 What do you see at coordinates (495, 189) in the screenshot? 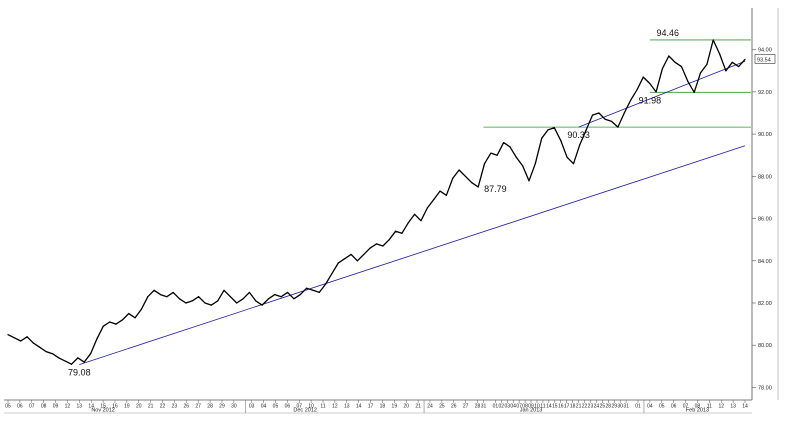
I see `annotation-label: 87.79` at bounding box center [495, 189].